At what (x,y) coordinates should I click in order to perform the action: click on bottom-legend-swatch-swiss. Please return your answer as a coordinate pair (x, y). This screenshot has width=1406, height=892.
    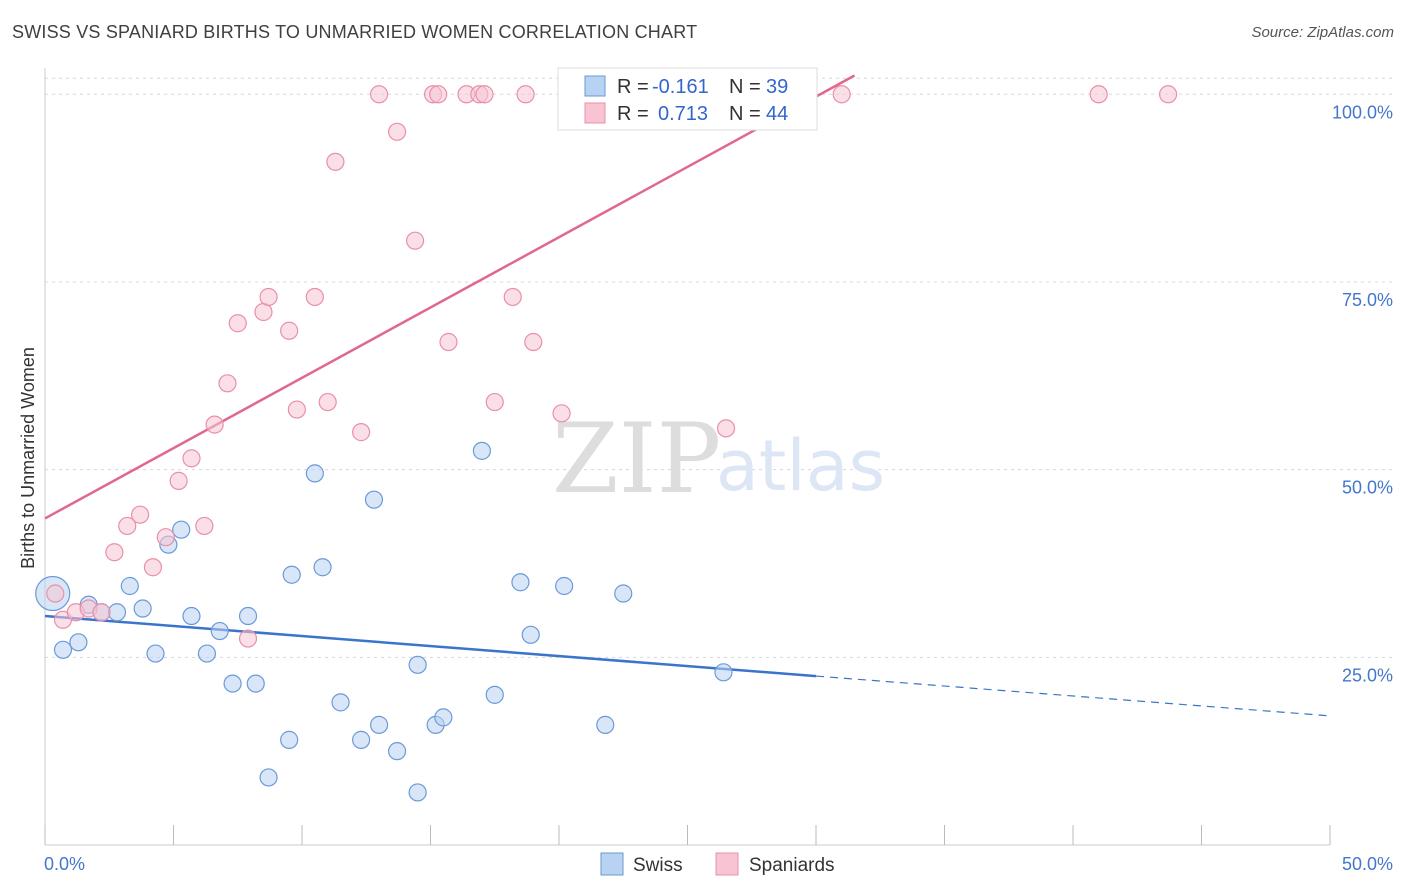
    Looking at the image, I should click on (612, 864).